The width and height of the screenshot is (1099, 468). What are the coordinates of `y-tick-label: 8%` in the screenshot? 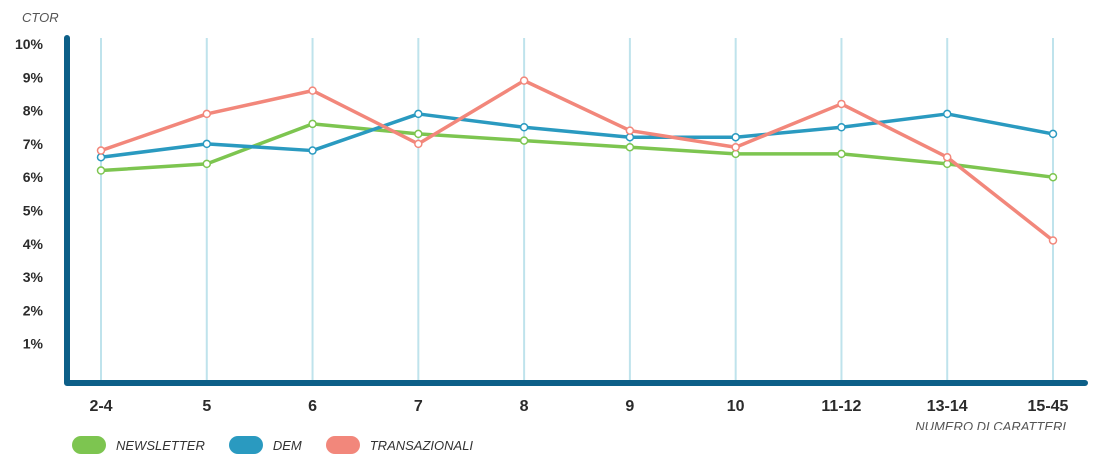 It's located at (33, 111).